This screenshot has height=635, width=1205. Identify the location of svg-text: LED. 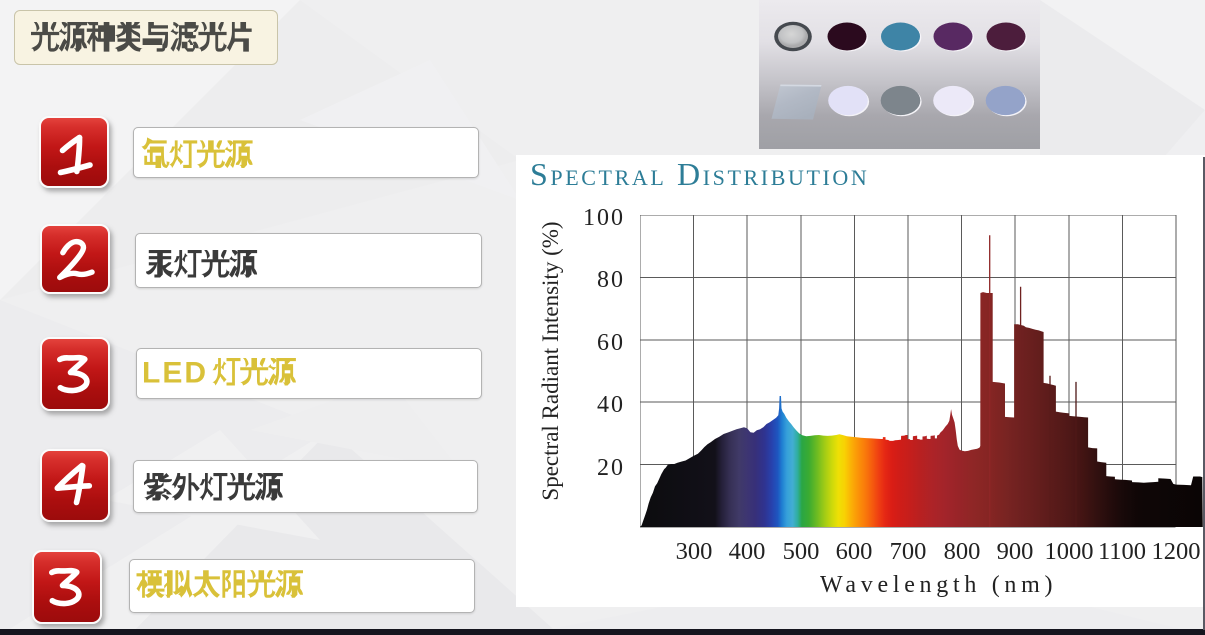
(175, 373).